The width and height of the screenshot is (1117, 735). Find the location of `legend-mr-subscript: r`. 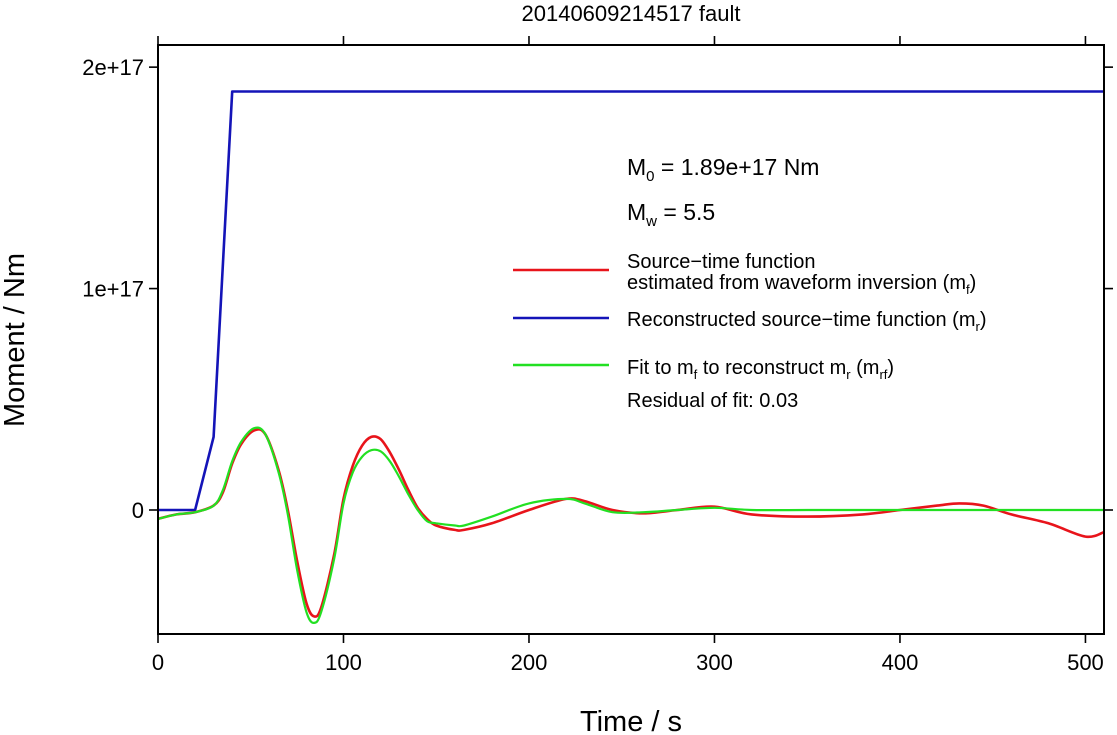

legend-mr-subscript: r is located at coordinates (978, 326).